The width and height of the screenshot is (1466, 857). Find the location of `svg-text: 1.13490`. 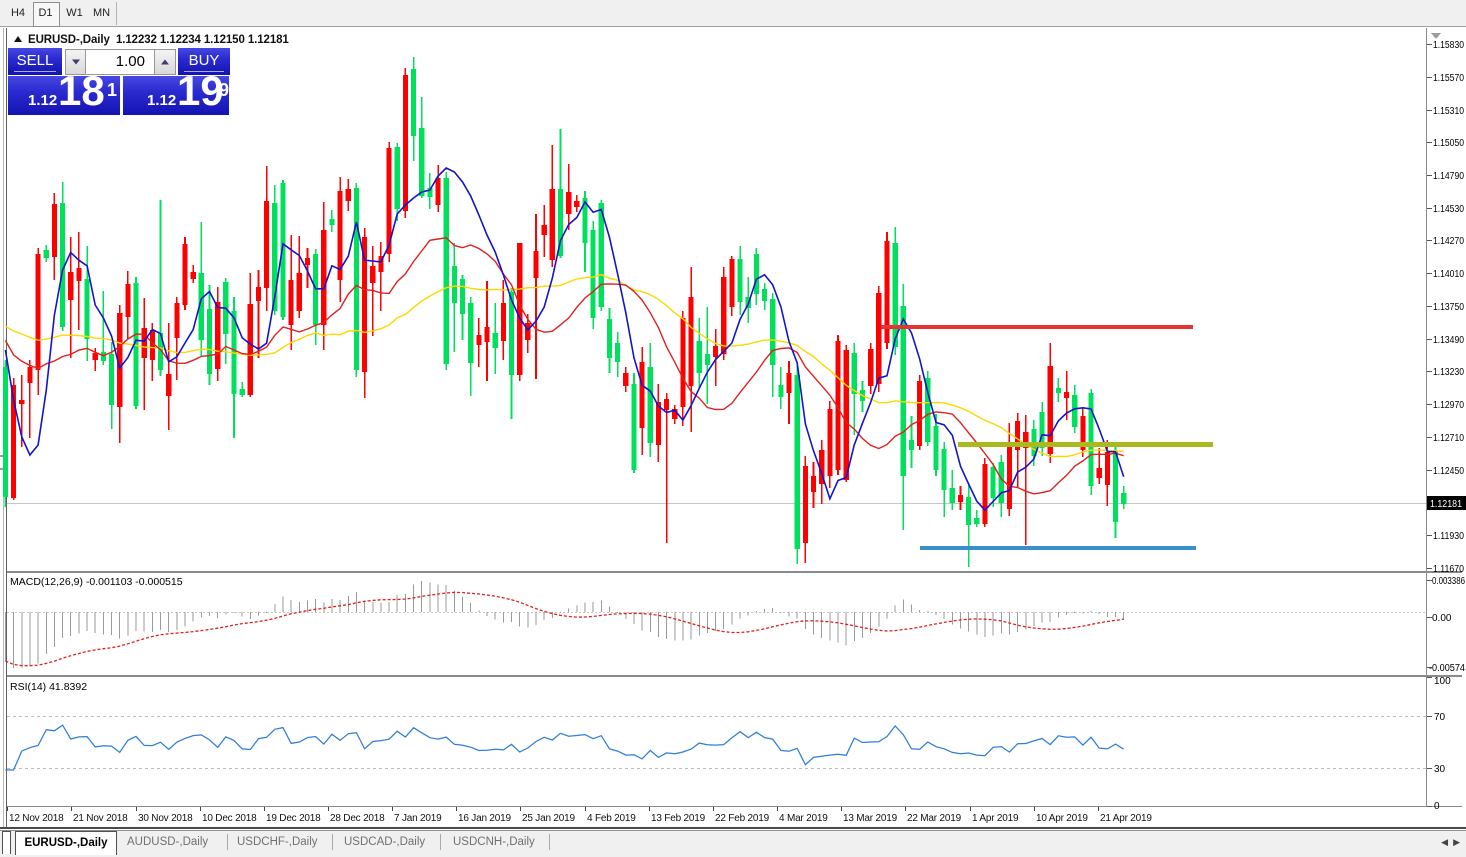

svg-text: 1.13490 is located at coordinates (1448, 340).